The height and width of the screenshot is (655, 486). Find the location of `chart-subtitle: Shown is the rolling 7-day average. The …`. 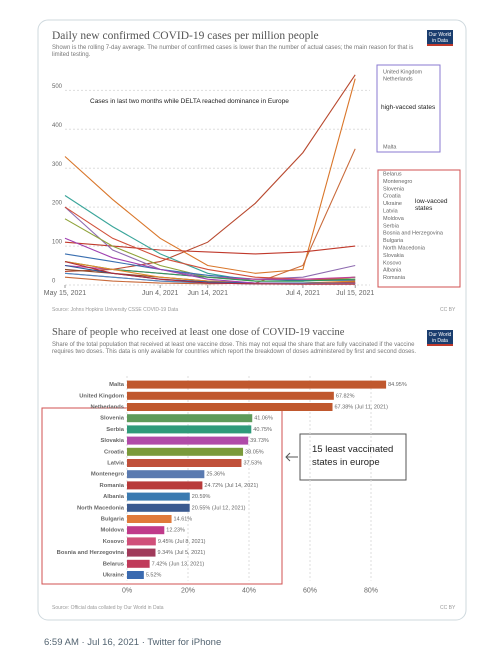

chart-subtitle: Shown is the rolling 7-day average. The … is located at coordinates (233, 51).